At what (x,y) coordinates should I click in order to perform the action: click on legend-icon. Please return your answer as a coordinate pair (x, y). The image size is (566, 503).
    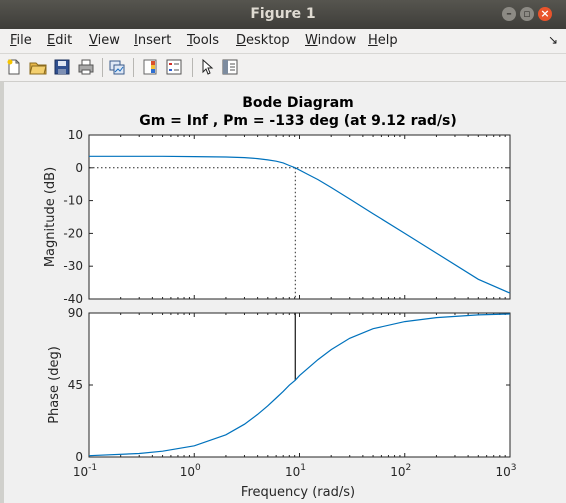
    Looking at the image, I should click on (174, 67).